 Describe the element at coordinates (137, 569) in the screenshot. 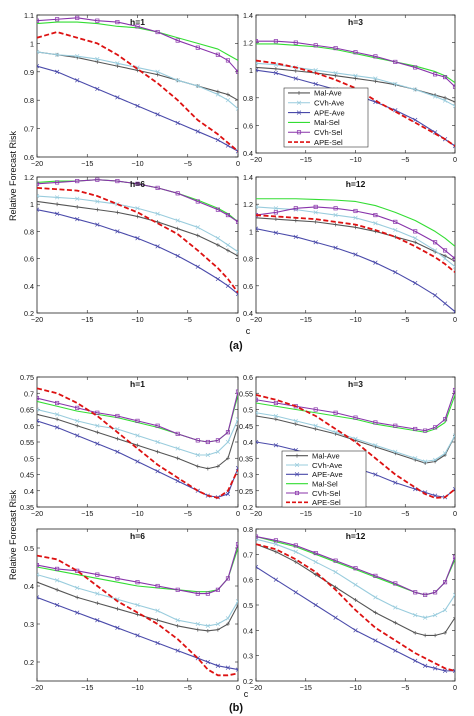

I see `series-line-cvh-sel` at that location.